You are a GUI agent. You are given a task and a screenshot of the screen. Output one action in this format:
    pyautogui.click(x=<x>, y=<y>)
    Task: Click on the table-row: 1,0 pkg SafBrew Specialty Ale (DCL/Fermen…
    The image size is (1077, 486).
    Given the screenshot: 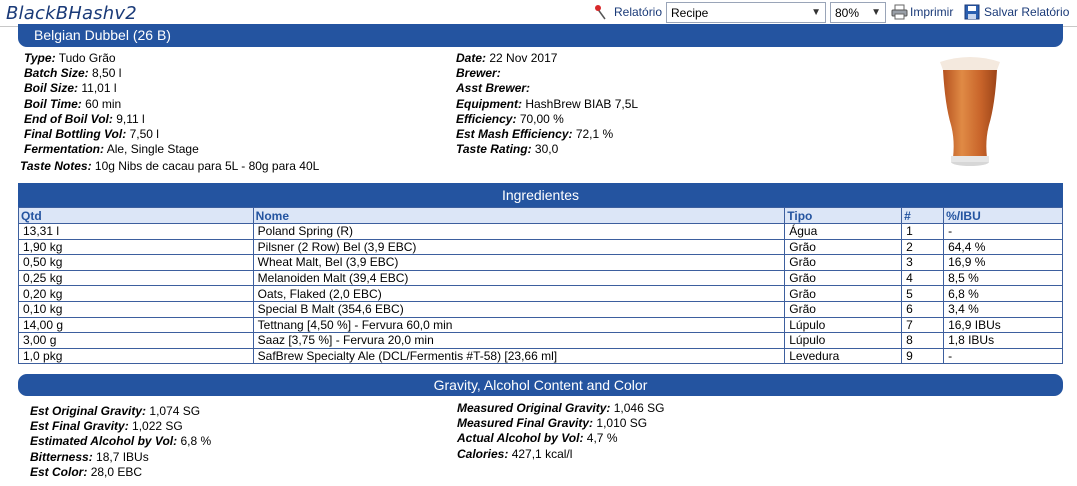 What is the action you would take?
    pyautogui.click(x=540, y=356)
    